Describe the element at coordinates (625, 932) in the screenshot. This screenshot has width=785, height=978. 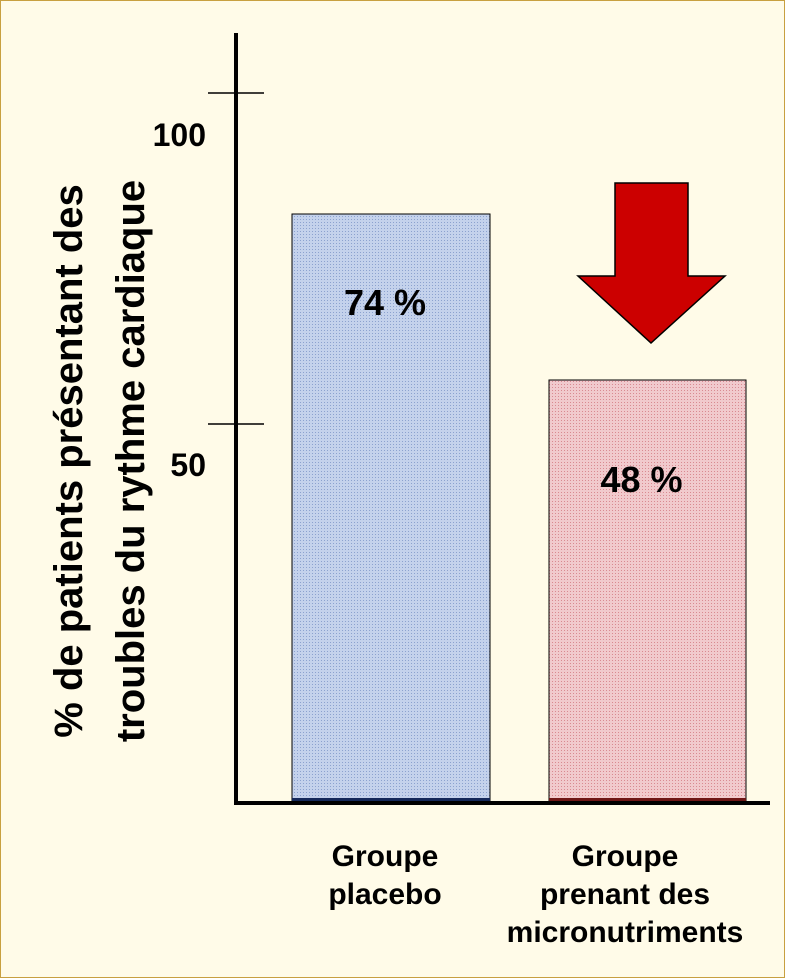
I see `category-label-2-line-3: micronutriments` at that location.